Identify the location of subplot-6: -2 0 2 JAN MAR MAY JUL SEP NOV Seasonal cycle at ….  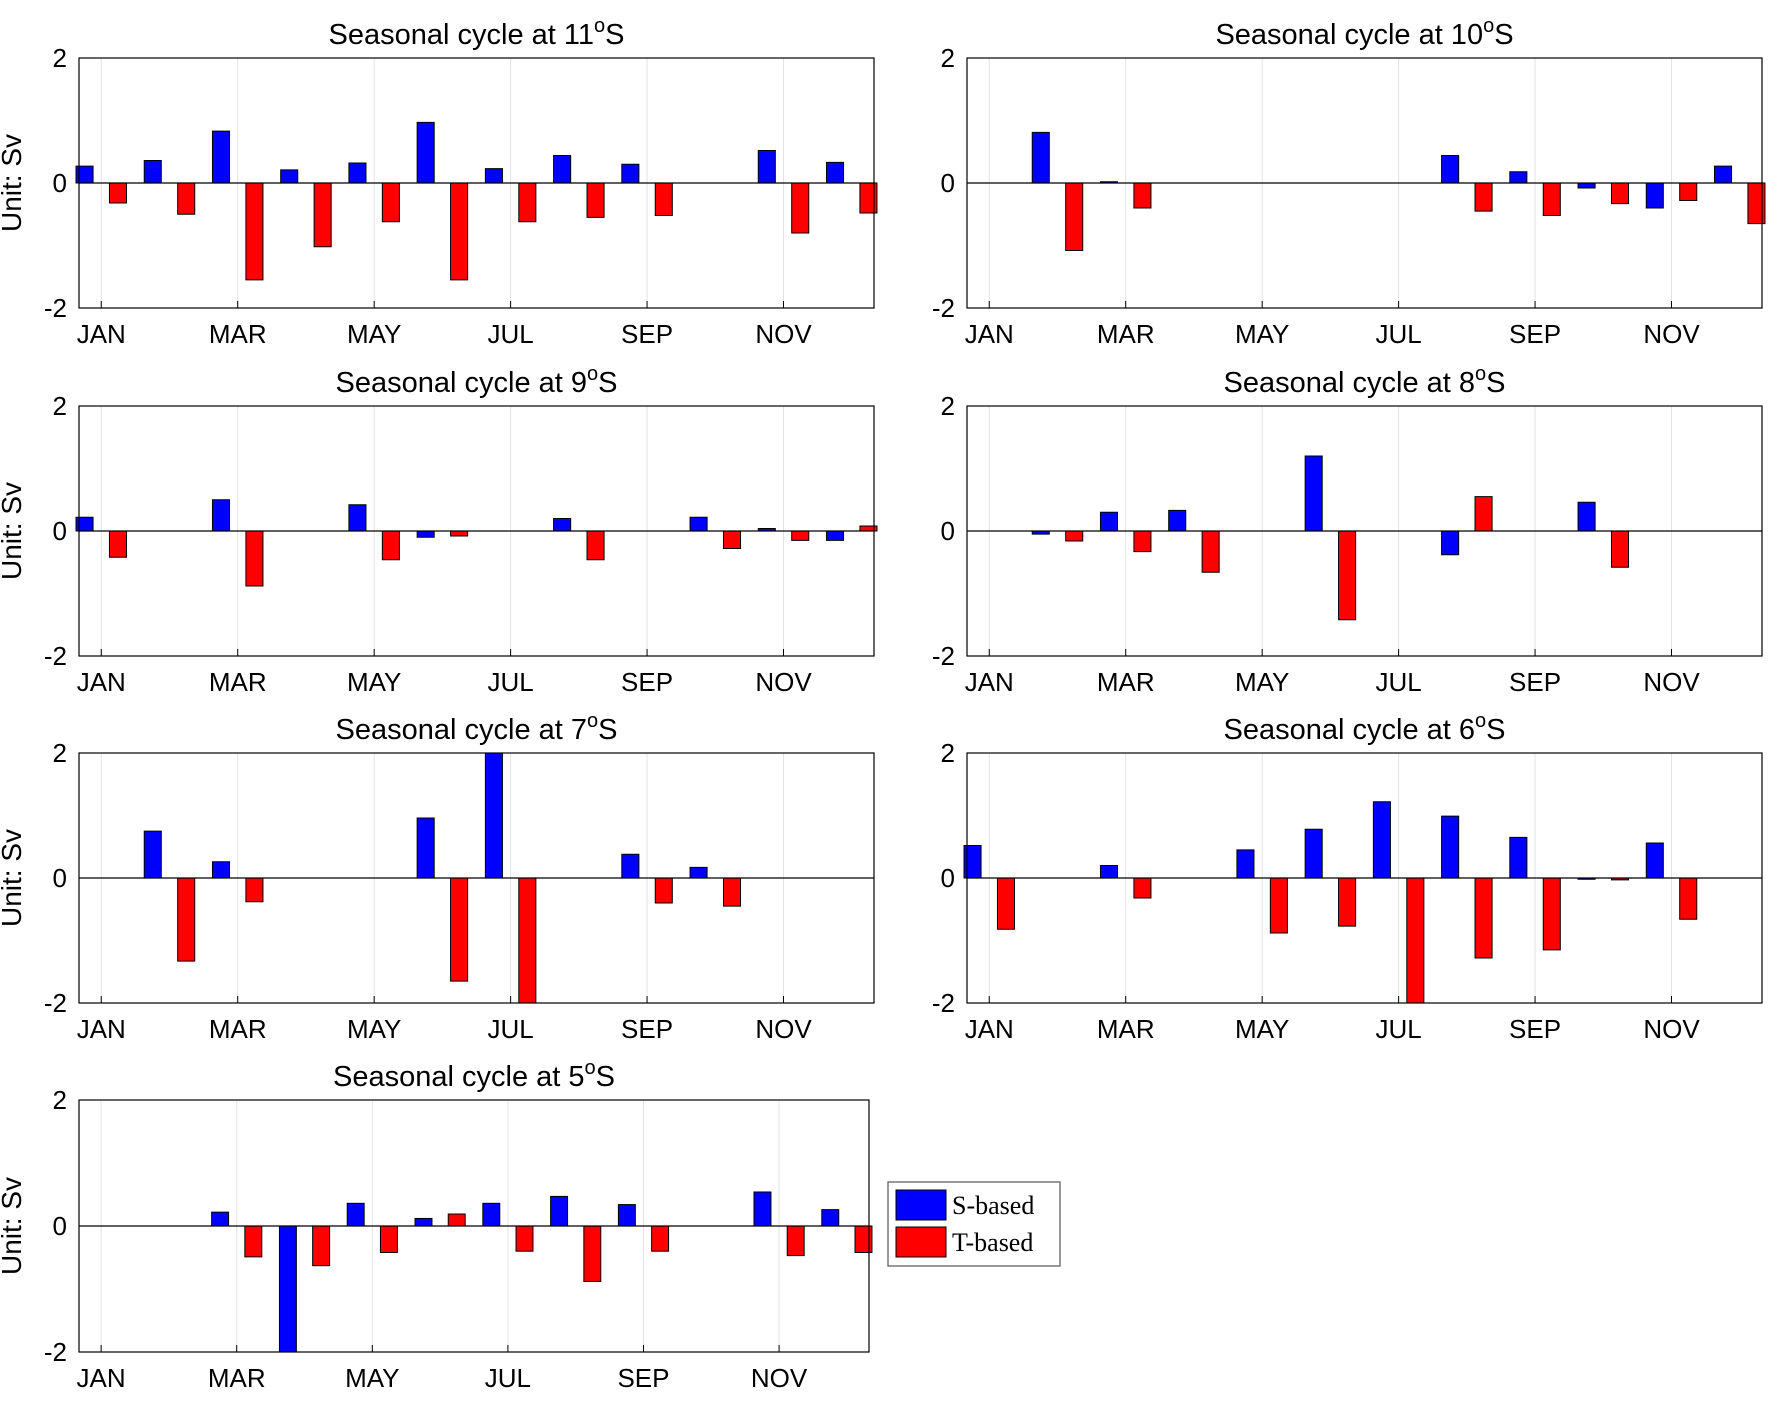
(1347, 877).